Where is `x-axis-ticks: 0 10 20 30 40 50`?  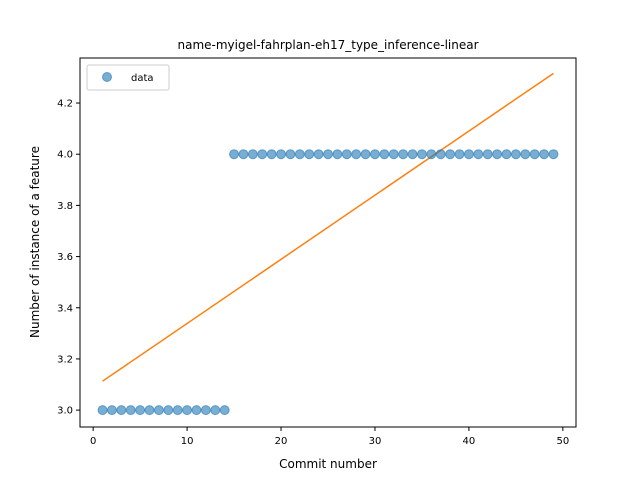 x-axis-ticks: 0 10 20 30 40 50 is located at coordinates (329, 437).